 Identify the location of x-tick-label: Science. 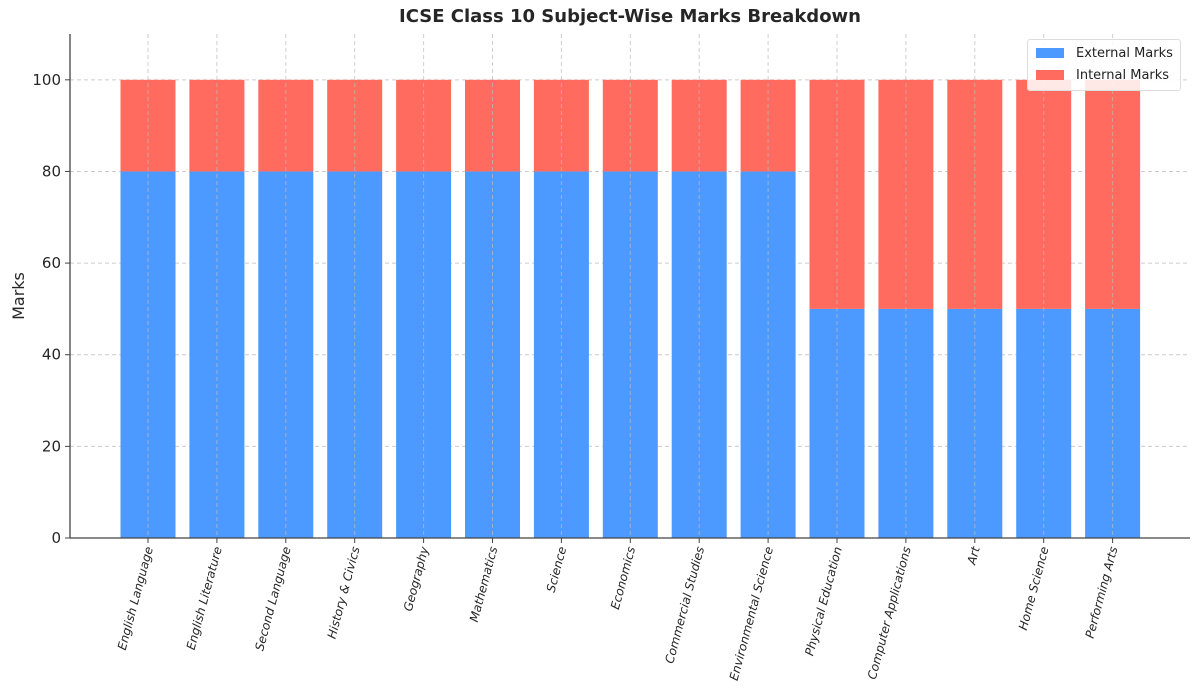
(557, 569).